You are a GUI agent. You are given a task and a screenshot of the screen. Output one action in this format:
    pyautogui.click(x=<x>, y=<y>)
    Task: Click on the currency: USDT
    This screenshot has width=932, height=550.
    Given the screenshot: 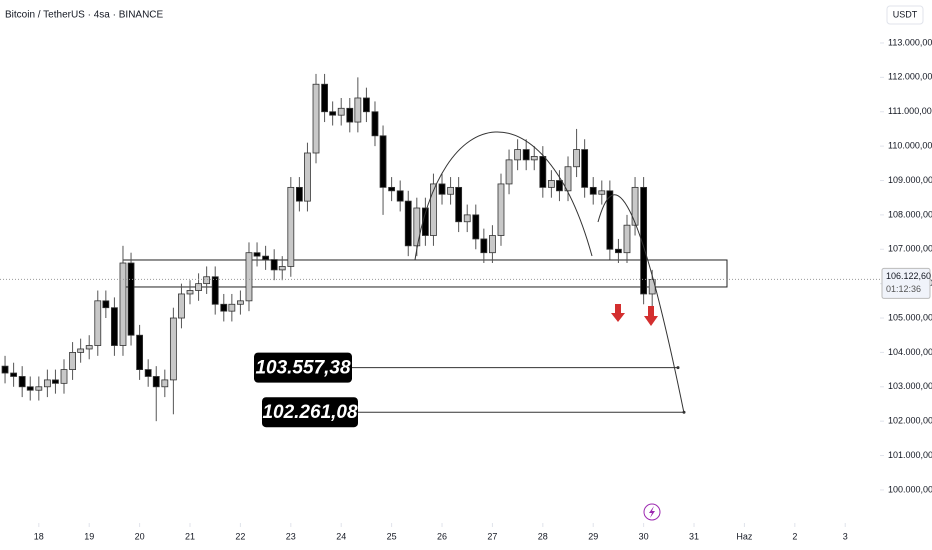 What is the action you would take?
    pyautogui.click(x=905, y=14)
    